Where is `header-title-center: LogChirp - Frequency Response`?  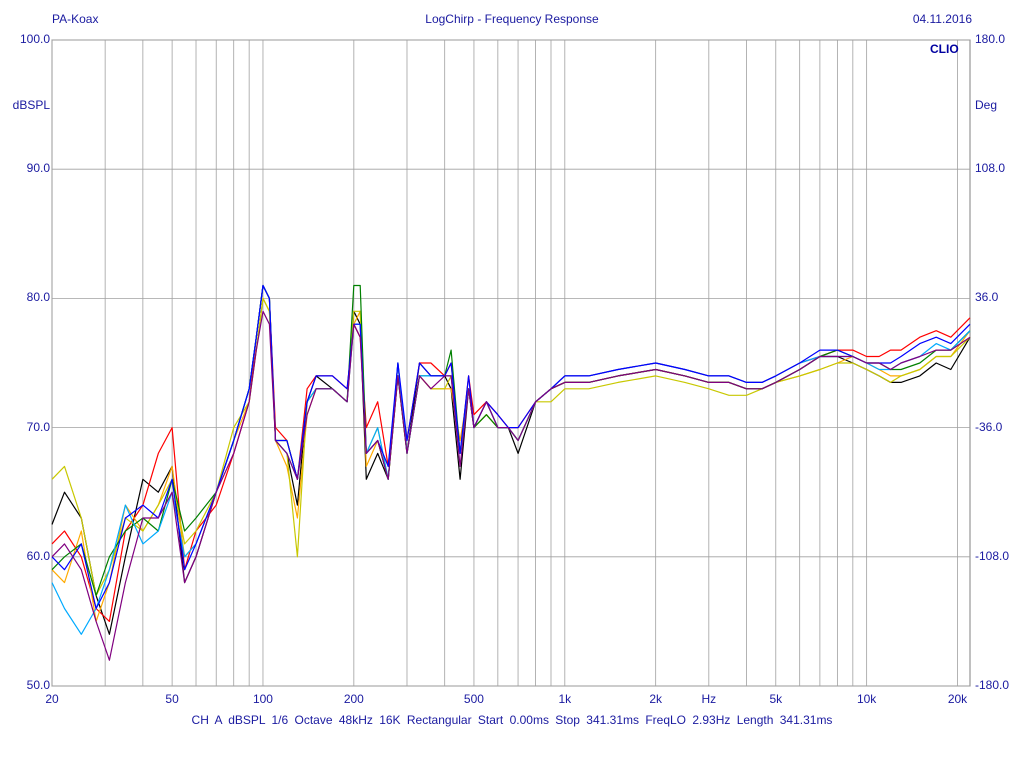
header-title-center: LogChirp - Frequency Response is located at coordinates (512, 19).